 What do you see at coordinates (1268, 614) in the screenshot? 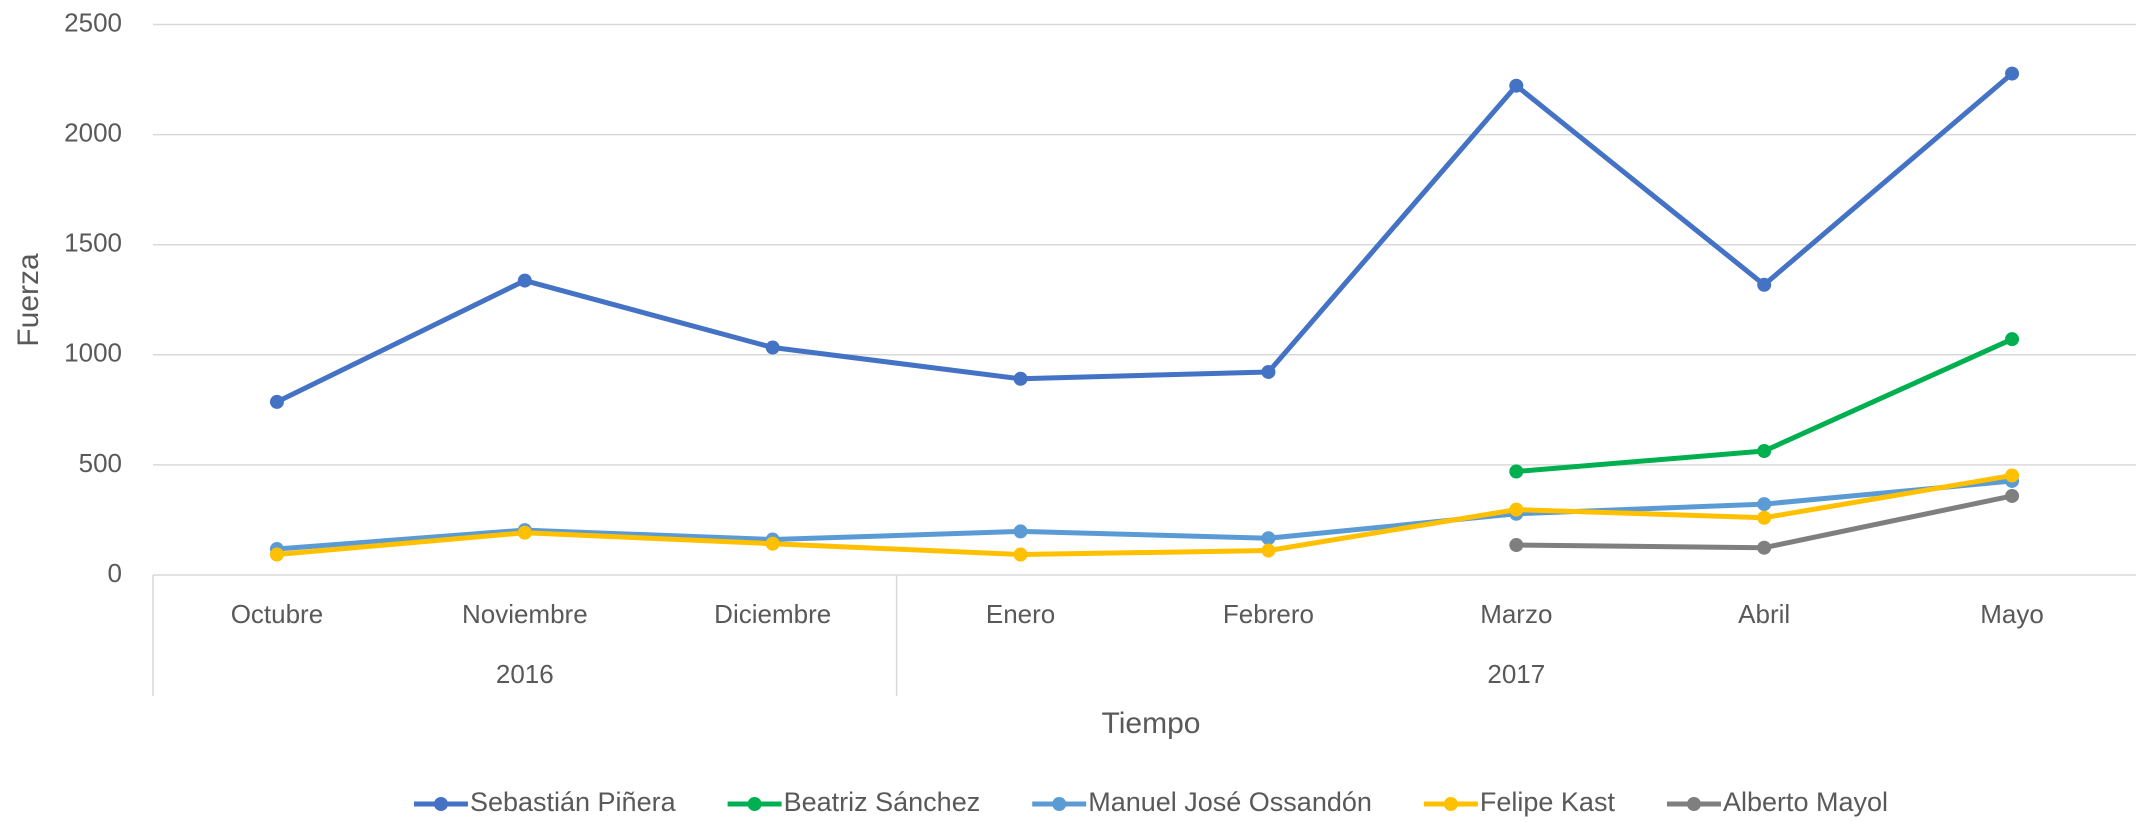
I see `x-tick-label: Febrero` at bounding box center [1268, 614].